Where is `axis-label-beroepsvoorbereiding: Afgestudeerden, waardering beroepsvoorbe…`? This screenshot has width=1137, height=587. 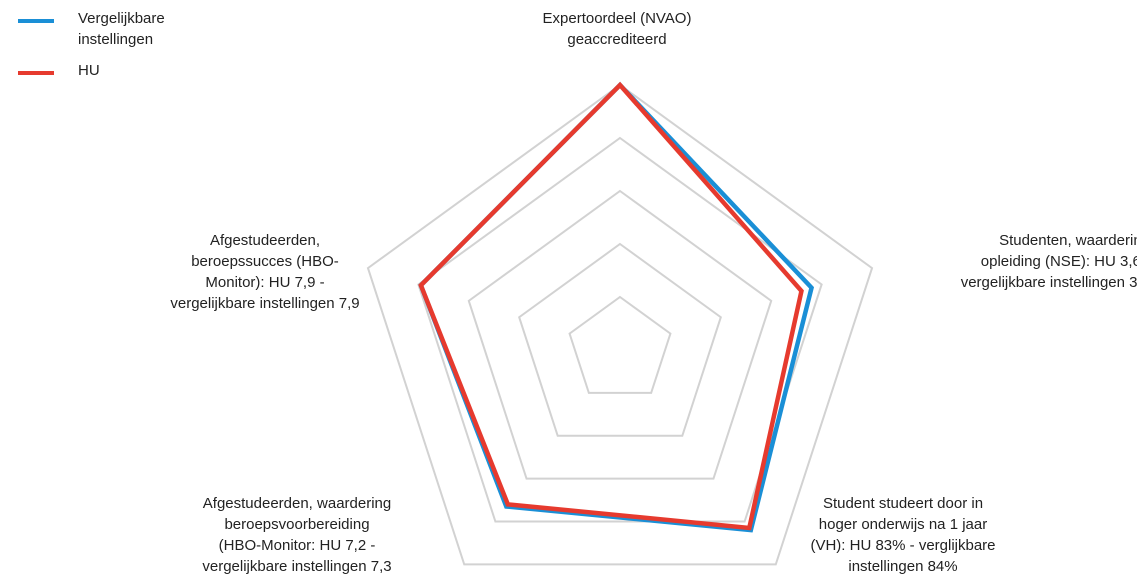
axis-label-beroepsvoorbereiding: Afgestudeerden, waardering beroepsvoorbe… is located at coordinates (297, 535).